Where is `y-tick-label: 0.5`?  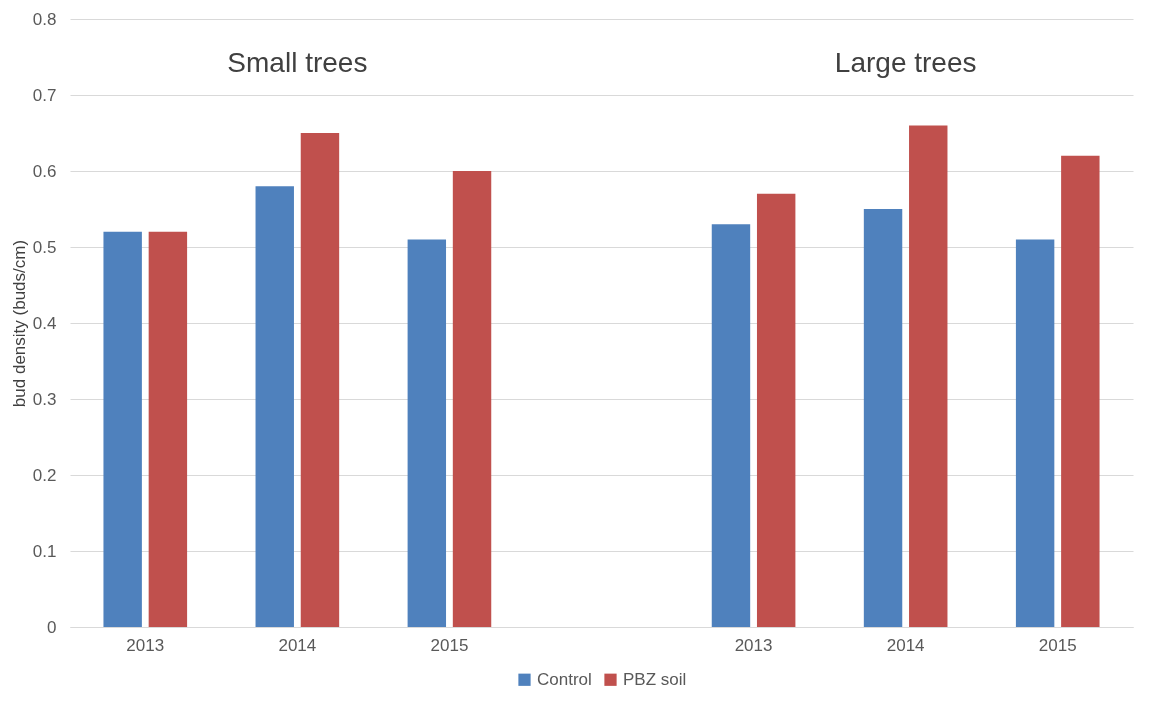
y-tick-label: 0.5 is located at coordinates (44, 247).